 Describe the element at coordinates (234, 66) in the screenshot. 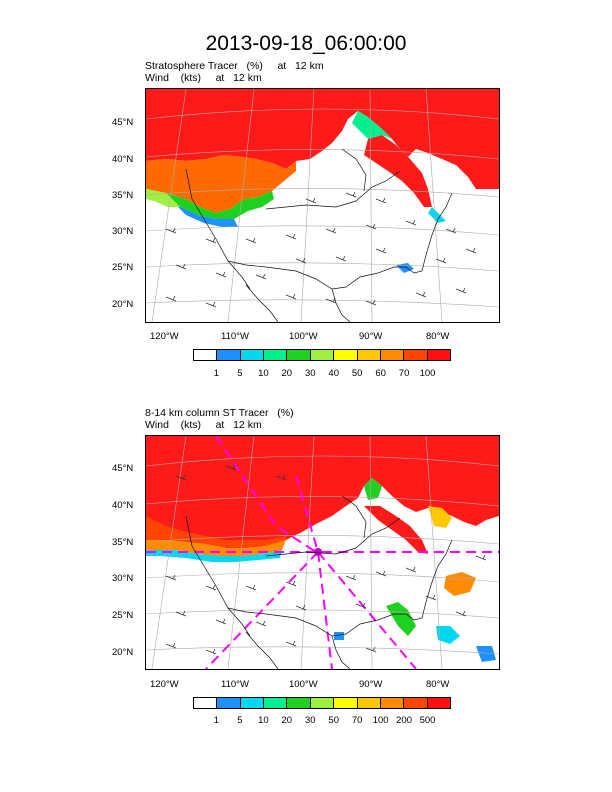

I see `panel1-subtitle-1: Stratosphere Tracer (%) at 12 km` at that location.